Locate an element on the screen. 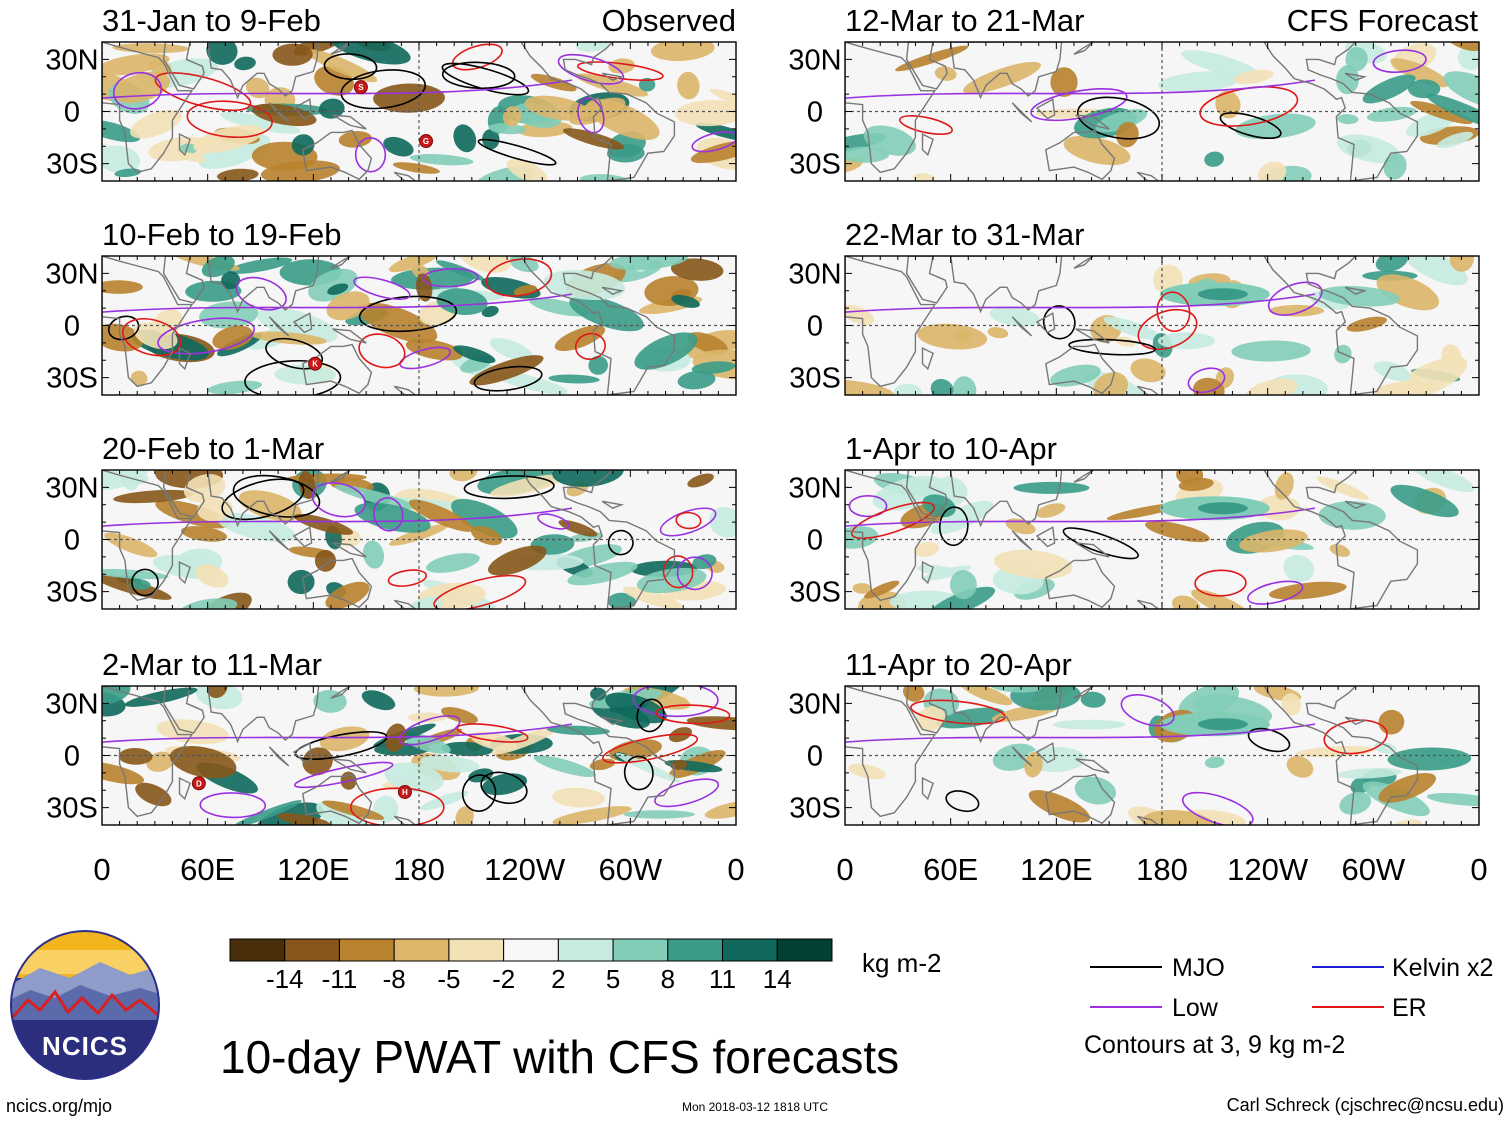 Image resolution: width=1510 pixels, height=1121 pixels. panel-p5: 30N 0 30S 12-Mar to 21-Mar is located at coordinates (1134, 92).